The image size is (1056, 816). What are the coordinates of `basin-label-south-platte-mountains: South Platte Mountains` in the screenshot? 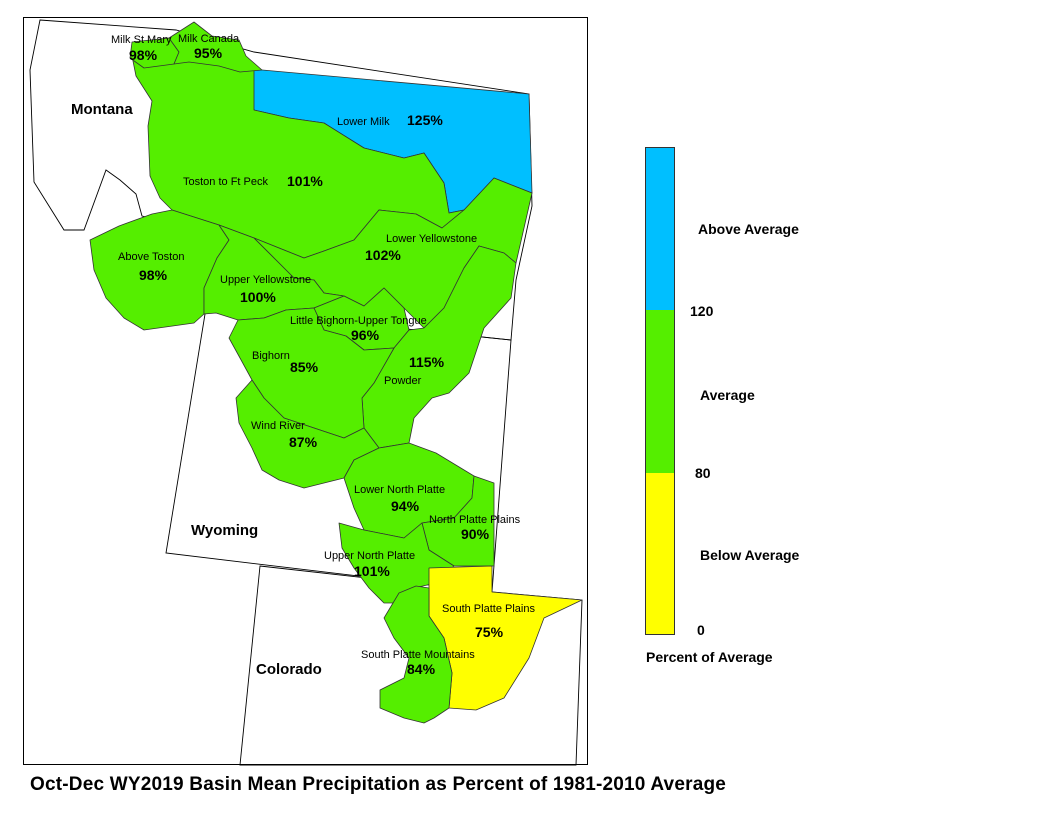 It's located at (418, 655).